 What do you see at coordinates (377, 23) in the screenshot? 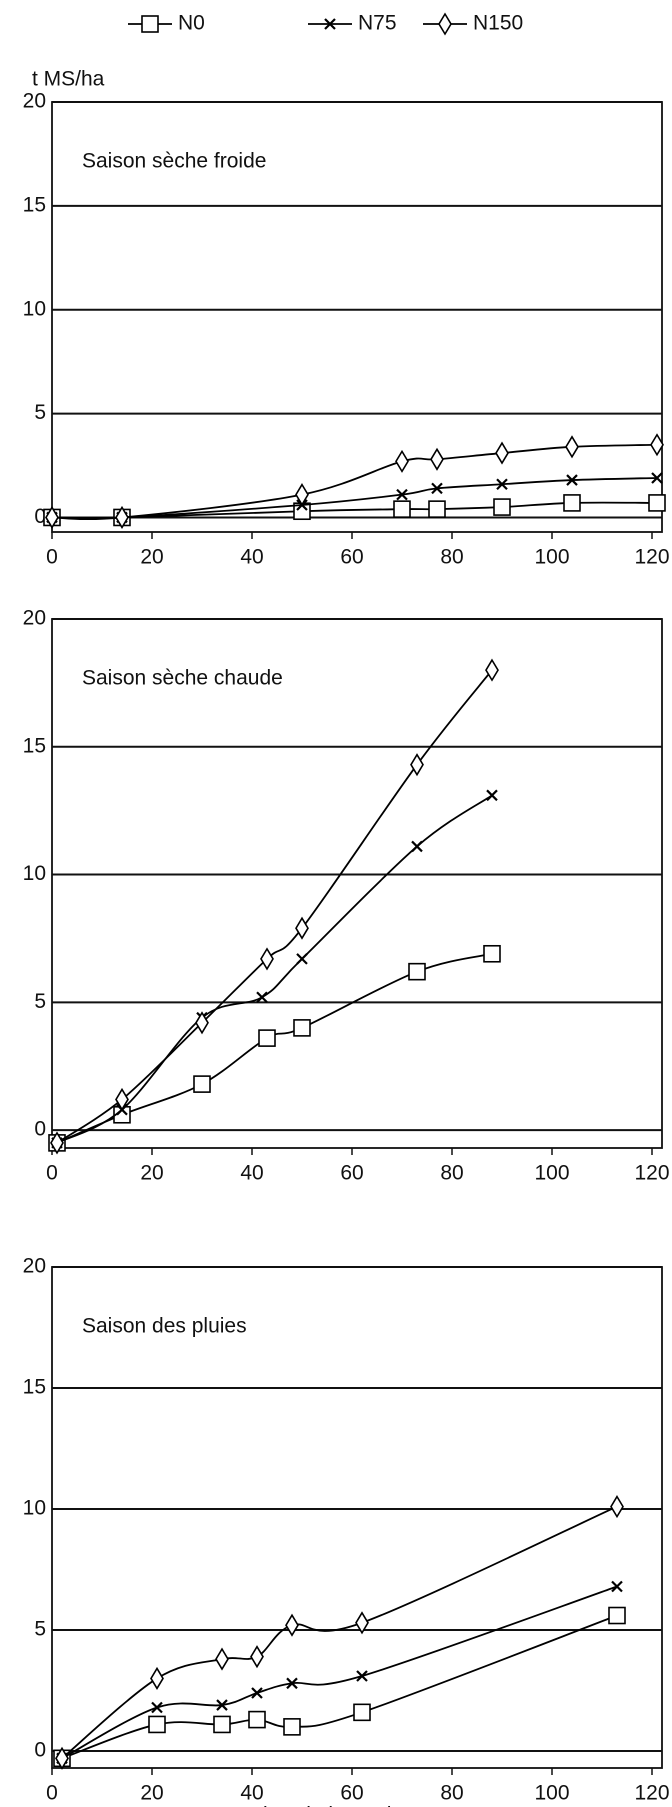
I see `legend-label: N75` at bounding box center [377, 23].